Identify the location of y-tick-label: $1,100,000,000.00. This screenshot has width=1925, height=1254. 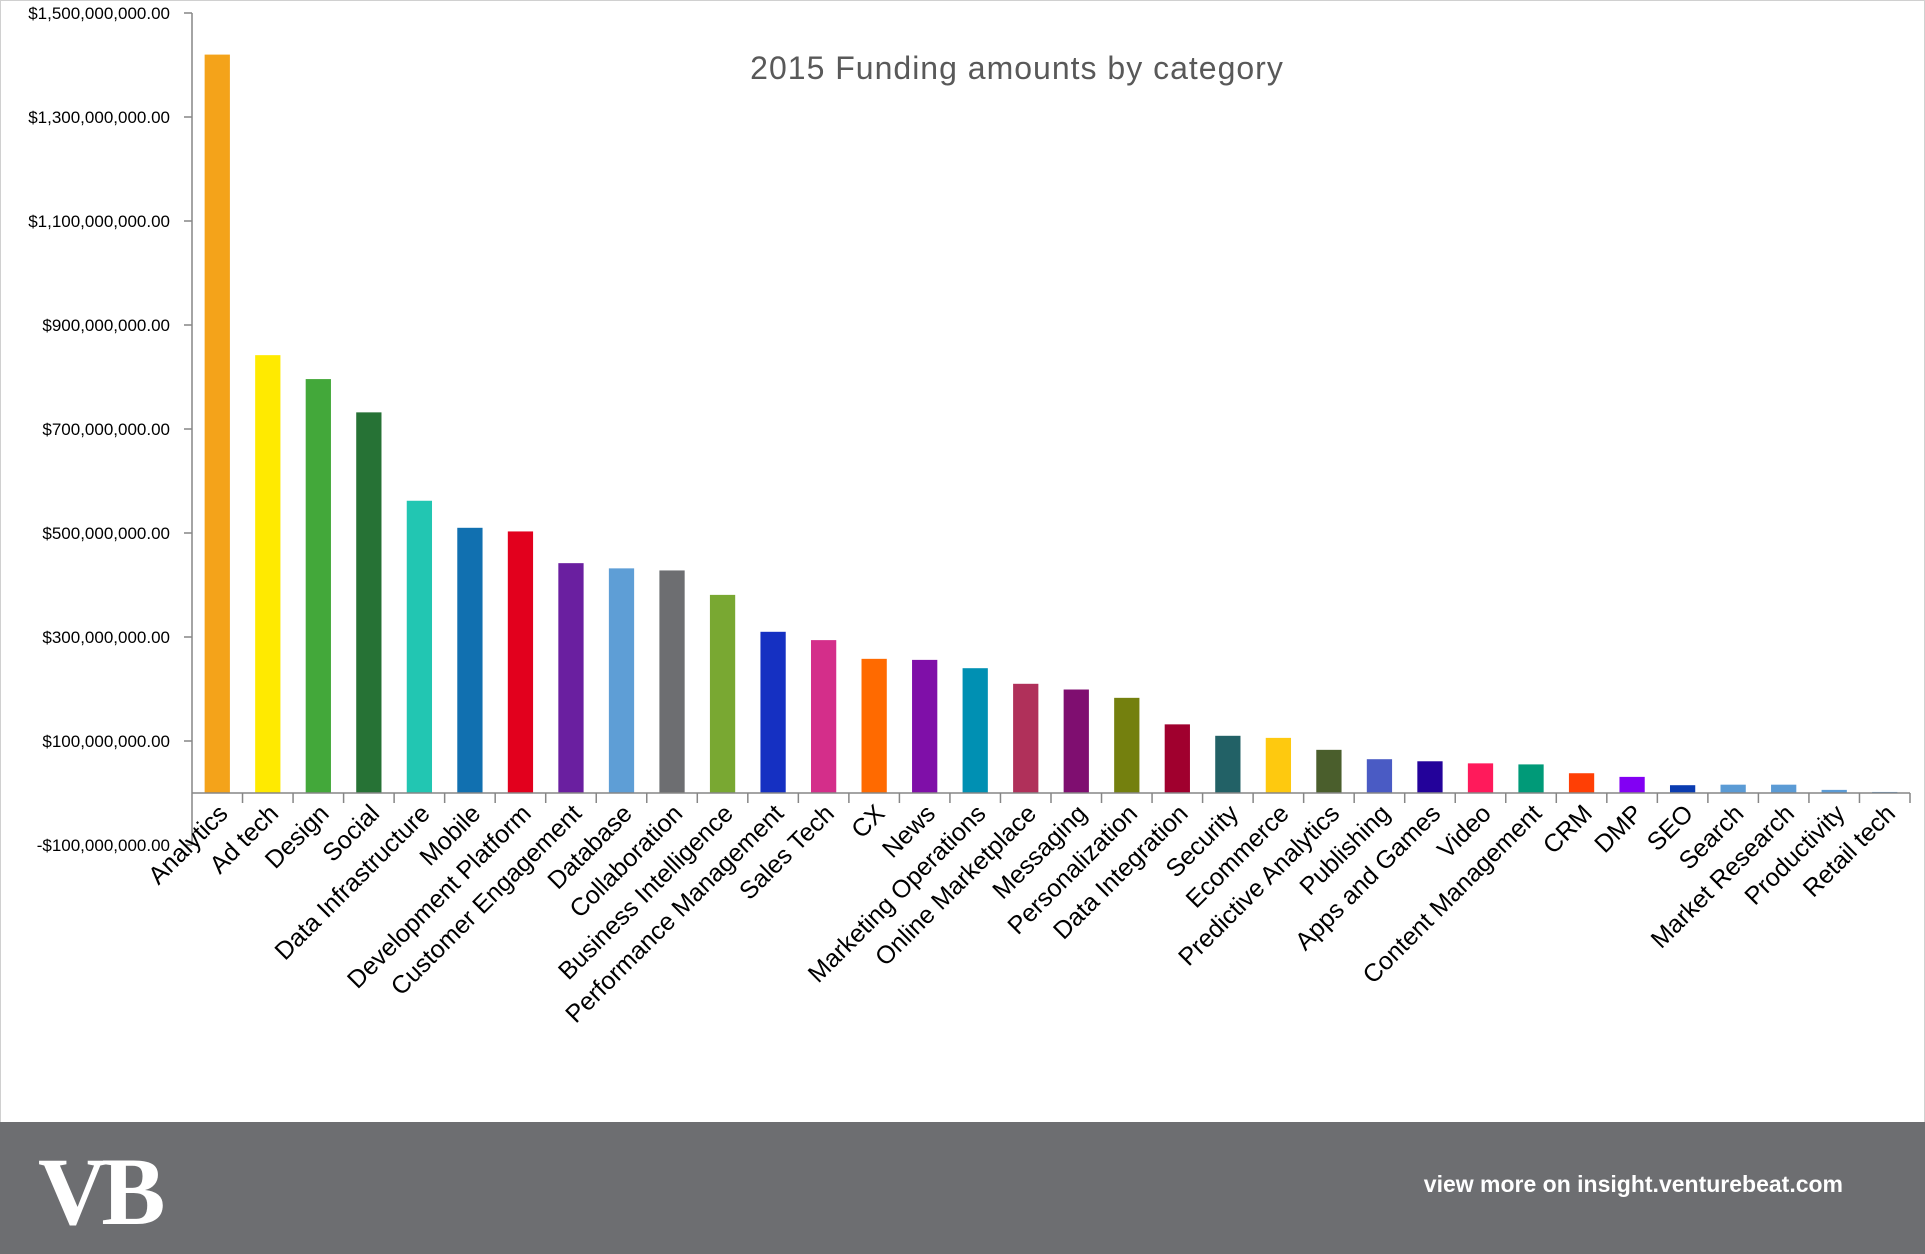
(99, 221).